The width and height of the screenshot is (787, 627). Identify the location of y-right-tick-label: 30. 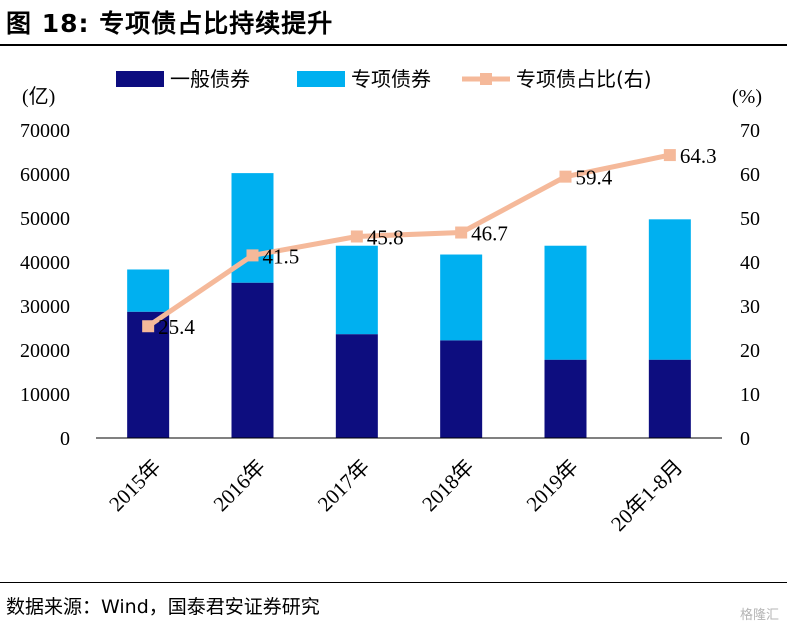
(750, 307).